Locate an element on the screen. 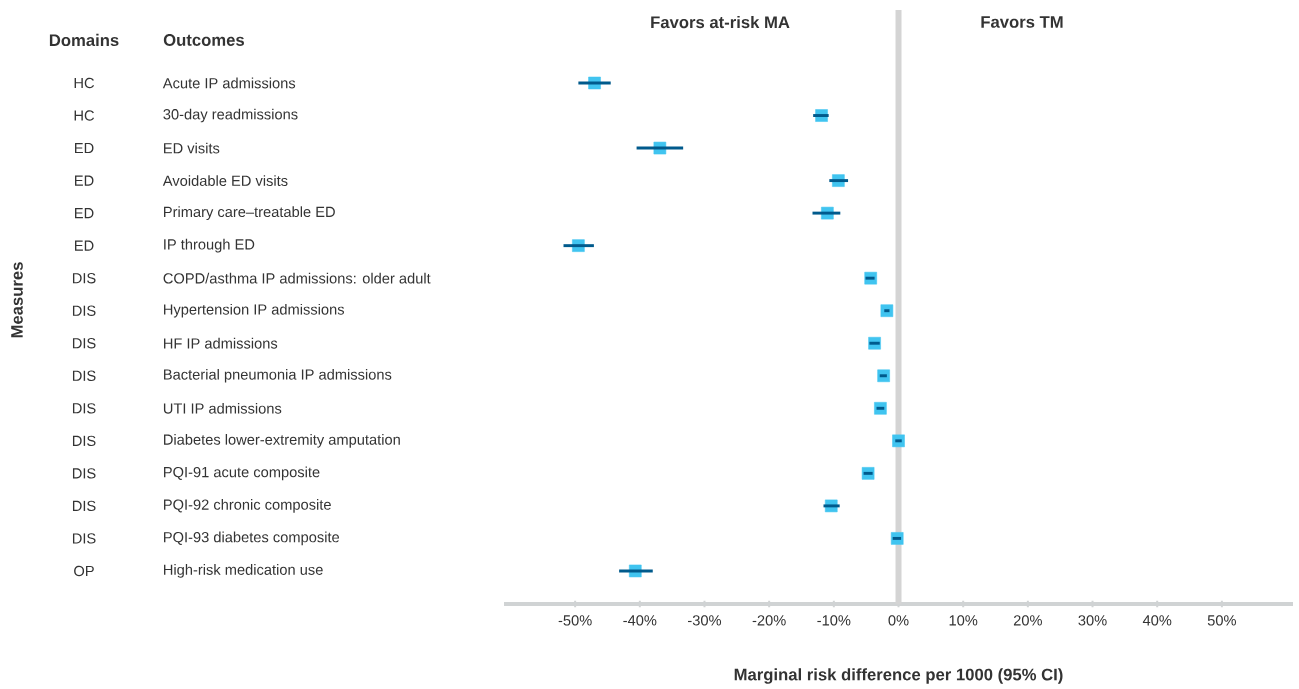 Image resolution: width=1299 pixels, height=689 pixels. x-tick-label: 40% is located at coordinates (1157, 620).